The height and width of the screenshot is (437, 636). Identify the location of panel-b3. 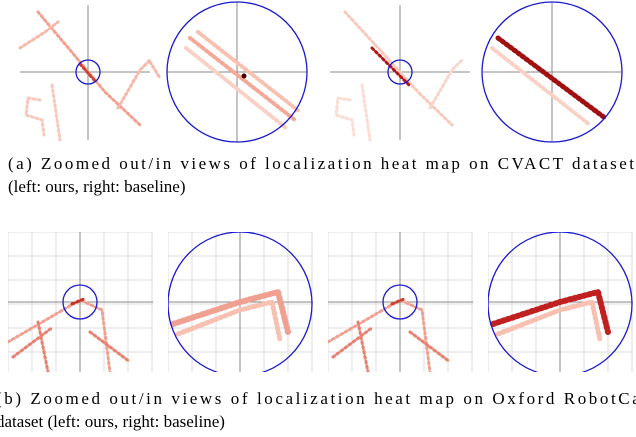
(400, 302).